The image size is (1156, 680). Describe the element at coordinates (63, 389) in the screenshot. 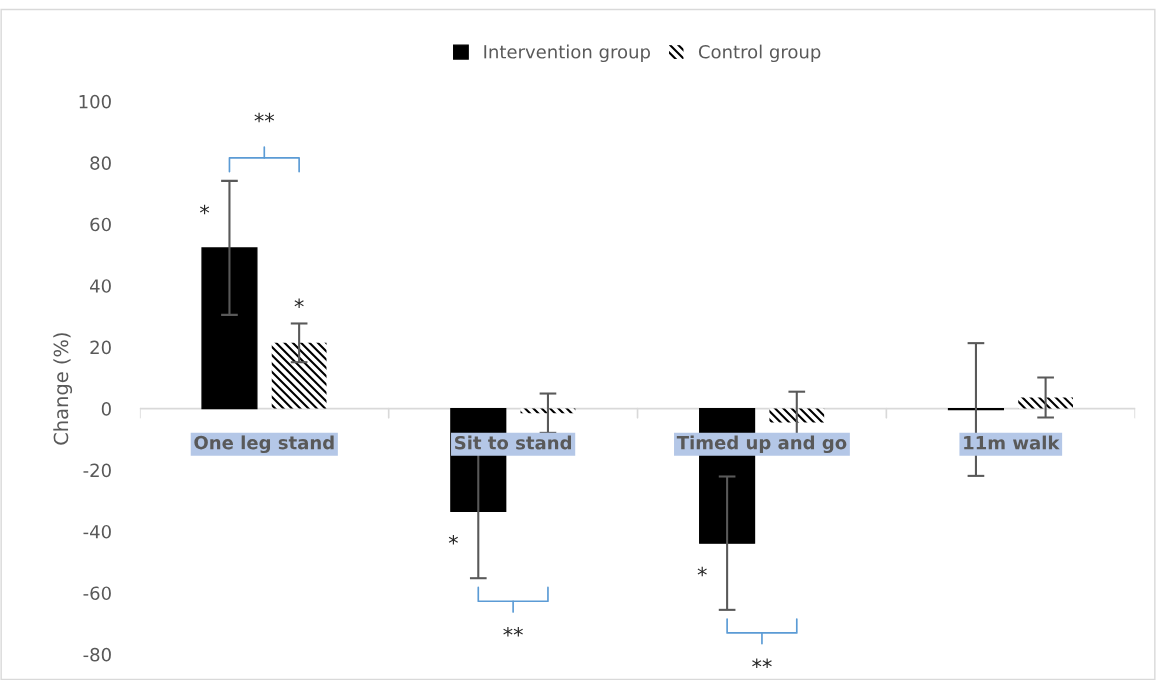

I see `y-axis-title: Change (%)` at that location.